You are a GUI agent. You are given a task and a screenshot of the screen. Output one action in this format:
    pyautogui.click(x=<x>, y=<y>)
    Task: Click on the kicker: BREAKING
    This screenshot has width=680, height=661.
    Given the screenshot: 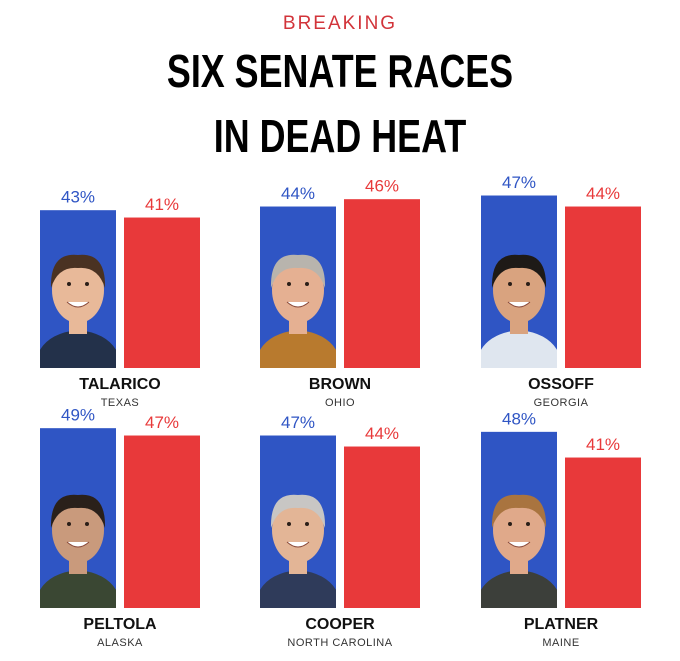 What is the action you would take?
    pyautogui.click(x=340, y=23)
    